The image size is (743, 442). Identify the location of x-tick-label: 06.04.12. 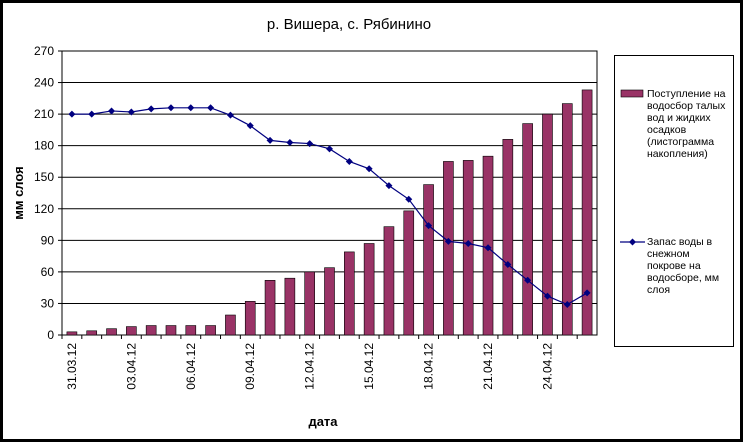
(191, 366).